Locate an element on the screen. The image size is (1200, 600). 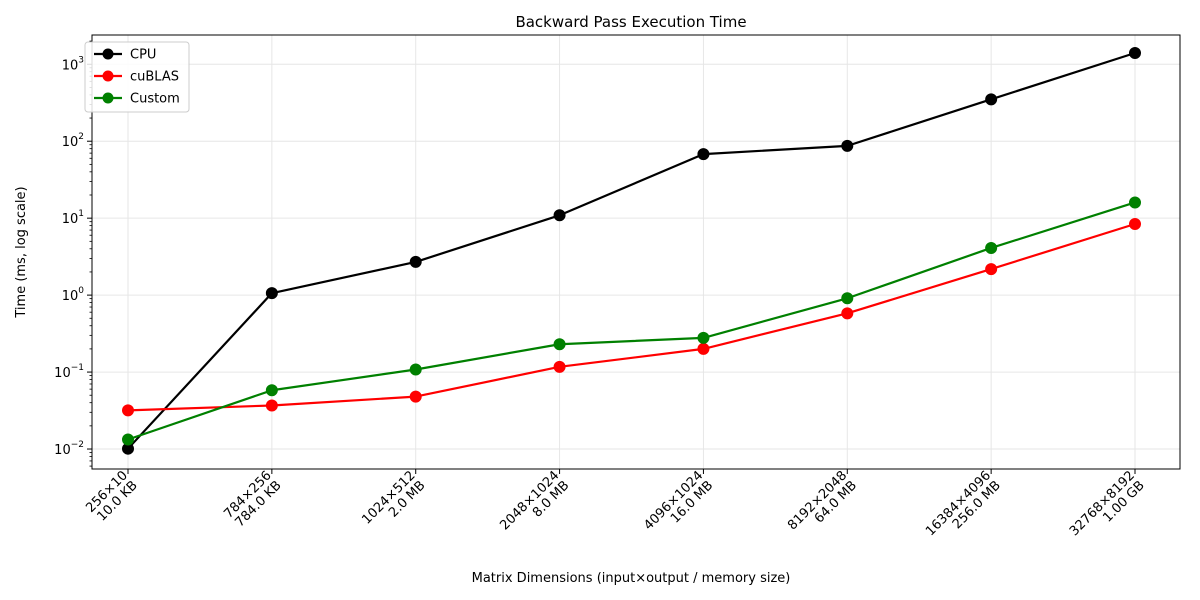
y-axis-label: Time (ms, log scale) is located at coordinates (21, 252).